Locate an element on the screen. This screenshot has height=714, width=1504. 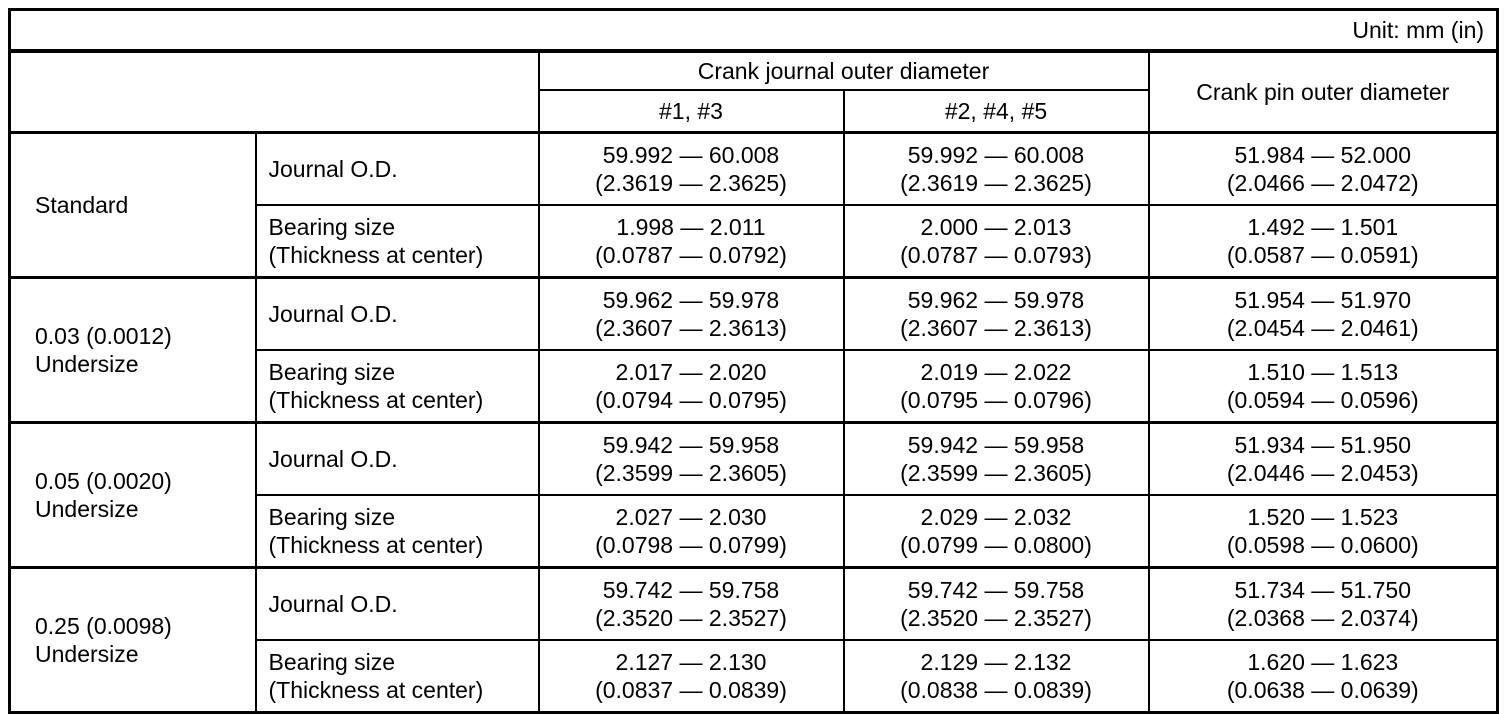
value-in: (0.0795 — 0.0796) is located at coordinates (996, 400).